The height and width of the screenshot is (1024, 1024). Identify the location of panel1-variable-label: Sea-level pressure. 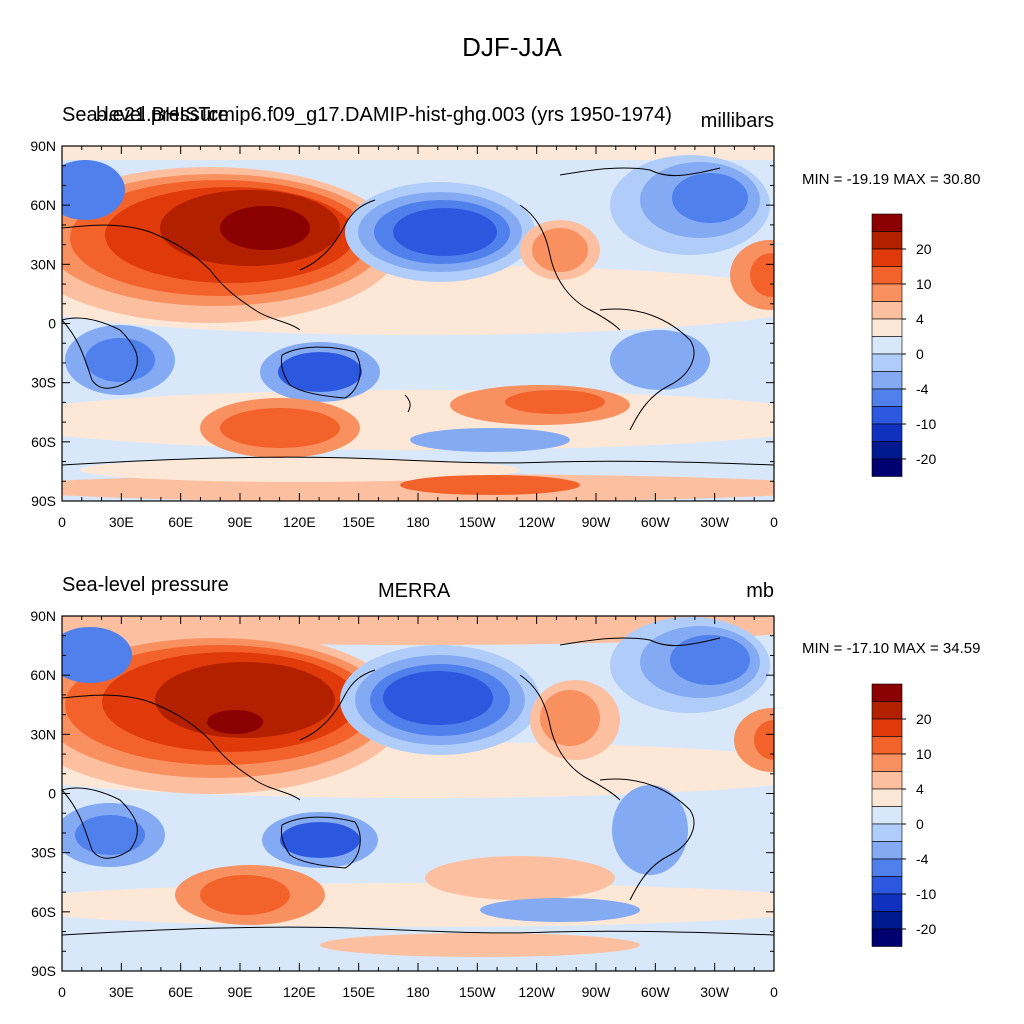
(145, 115).